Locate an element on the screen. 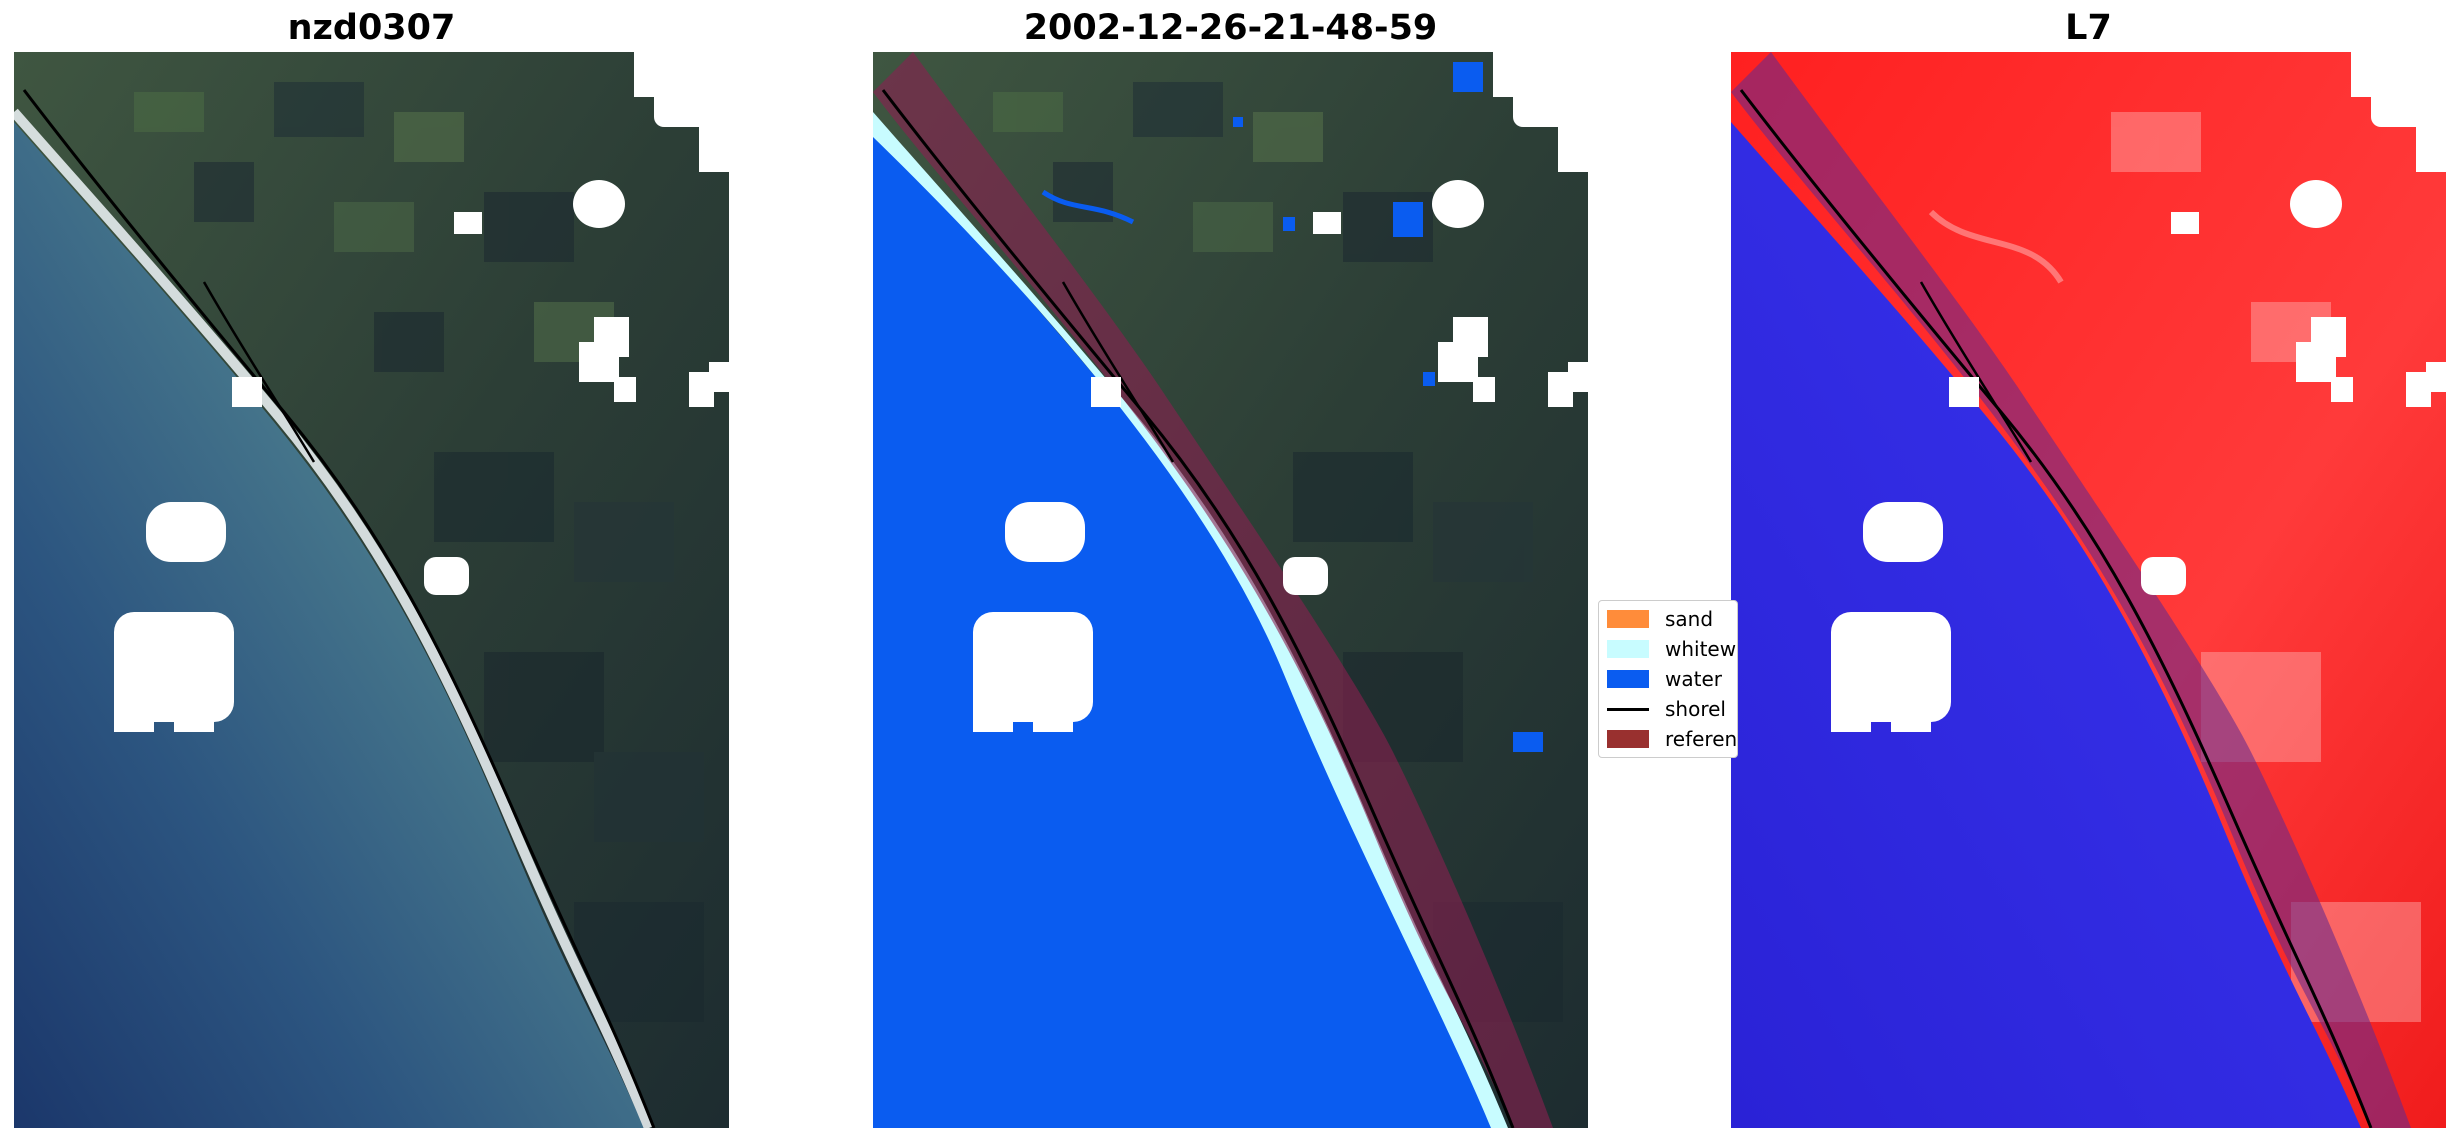 This screenshot has width=2460, height=1142. legend: sand whitew water shorel referen is located at coordinates (1668, 679).